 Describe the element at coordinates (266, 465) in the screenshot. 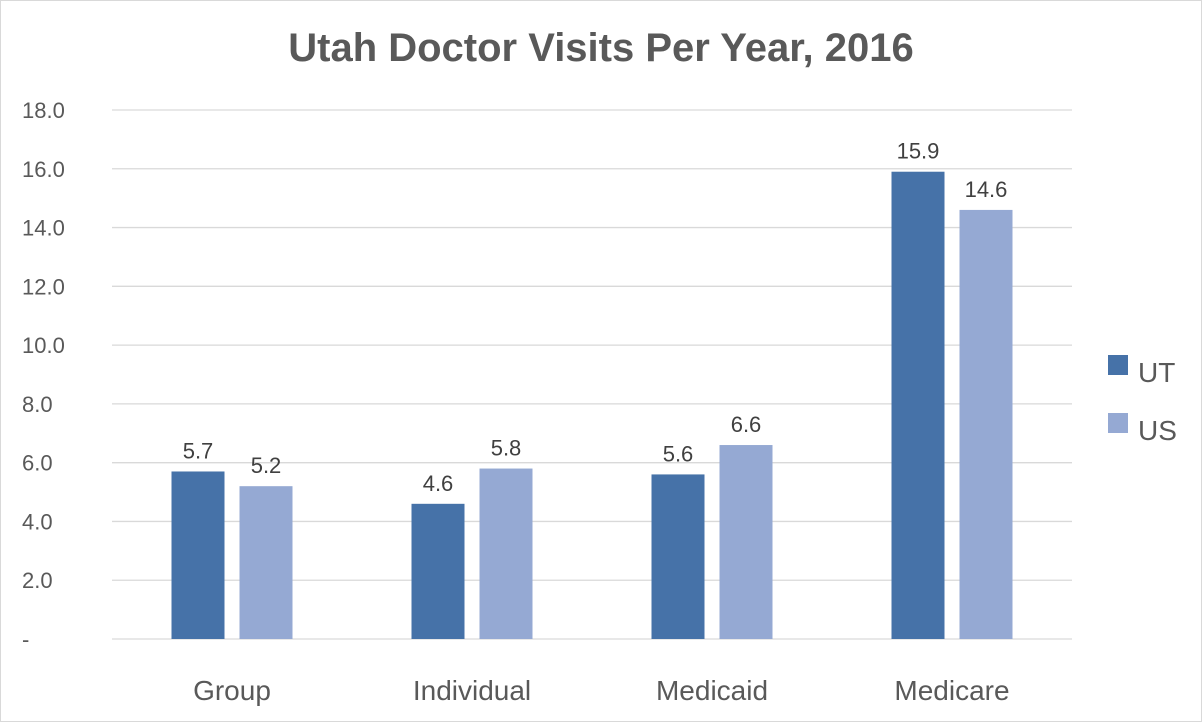

I see `data-label: 5.2` at that location.